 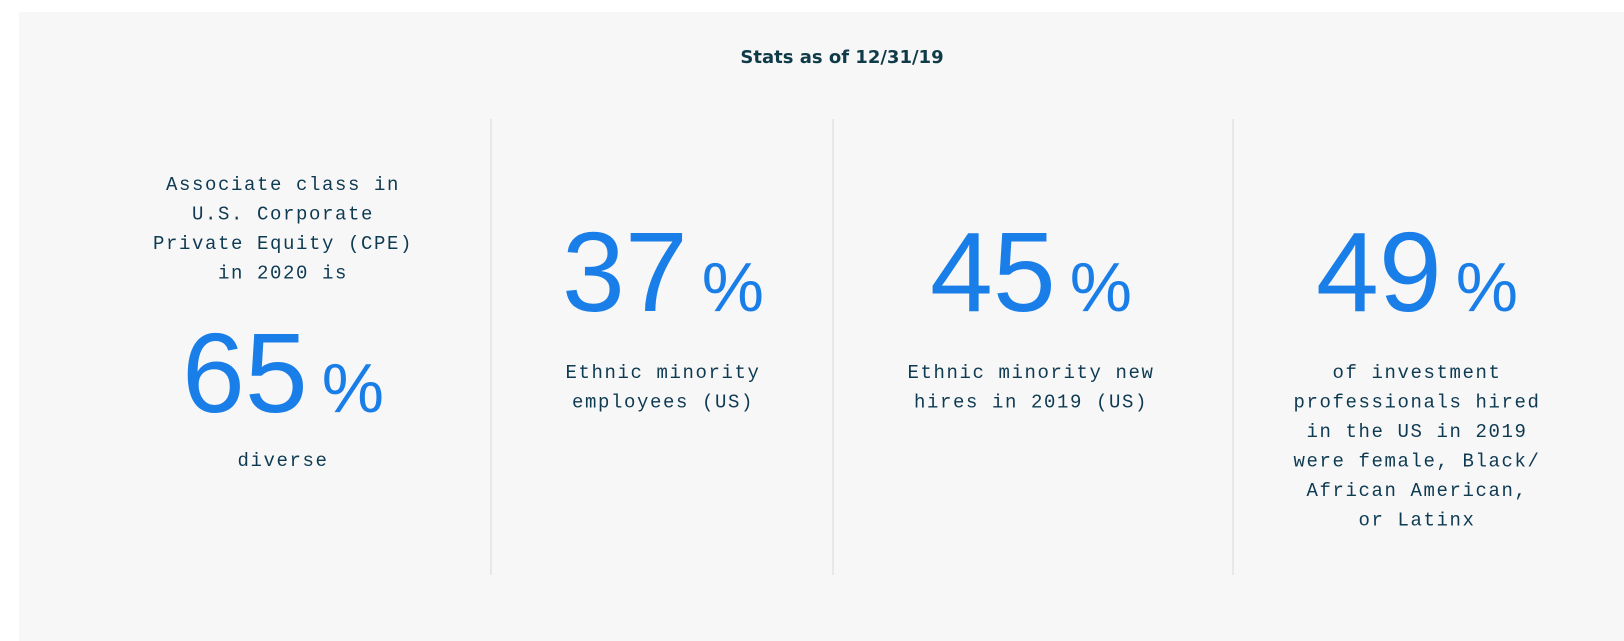 What do you see at coordinates (625, 272) in the screenshot?
I see `stat-value: 37` at bounding box center [625, 272].